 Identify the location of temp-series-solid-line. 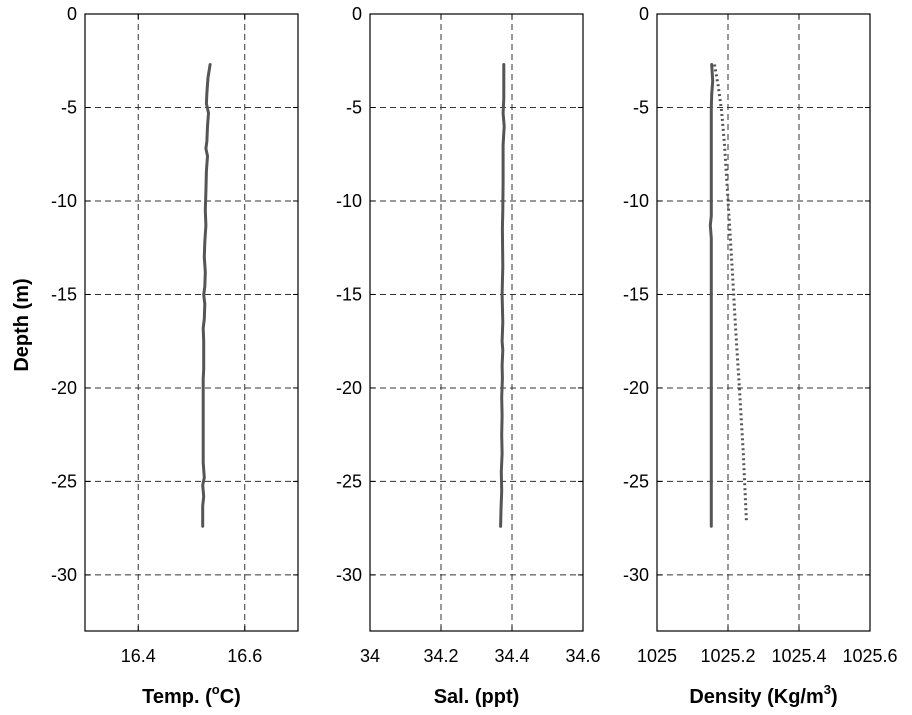
(206, 295).